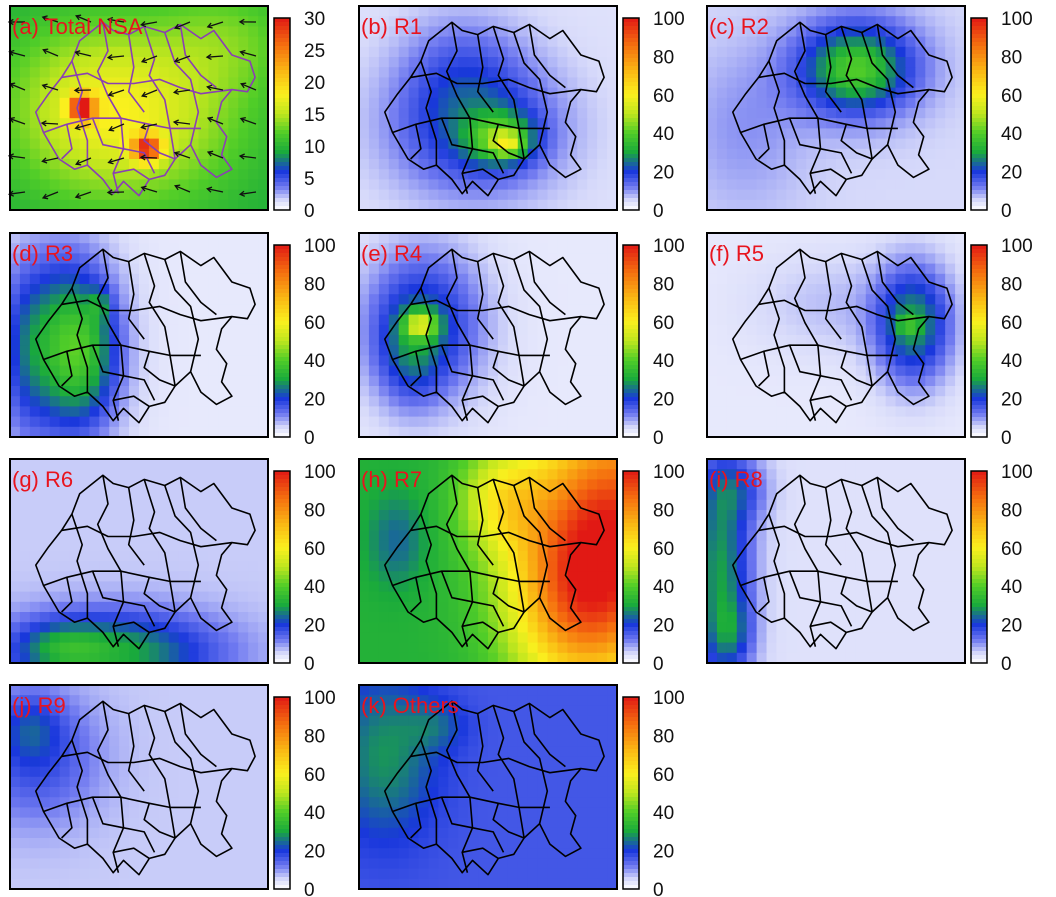  What do you see at coordinates (663, 173) in the screenshot?
I see `colorbar-tick-label: 20` at bounding box center [663, 173].